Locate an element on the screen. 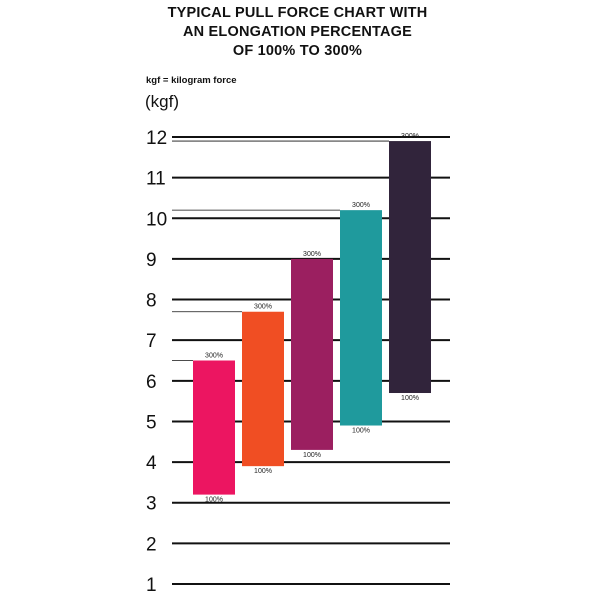 The image size is (595, 595). chart-title-line-2: AN ELONGATION PERCENTAGE is located at coordinates (297, 32).